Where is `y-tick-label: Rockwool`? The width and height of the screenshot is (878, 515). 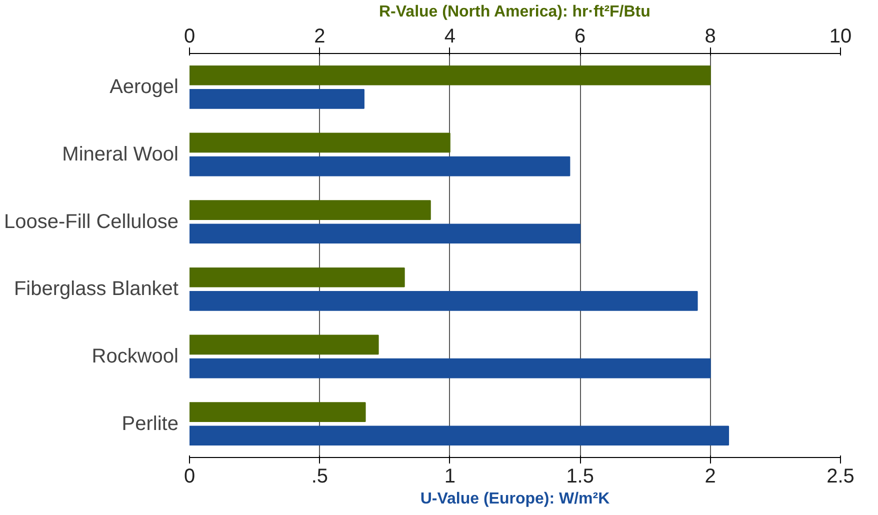
y-tick-label: Rockwool is located at coordinates (135, 357).